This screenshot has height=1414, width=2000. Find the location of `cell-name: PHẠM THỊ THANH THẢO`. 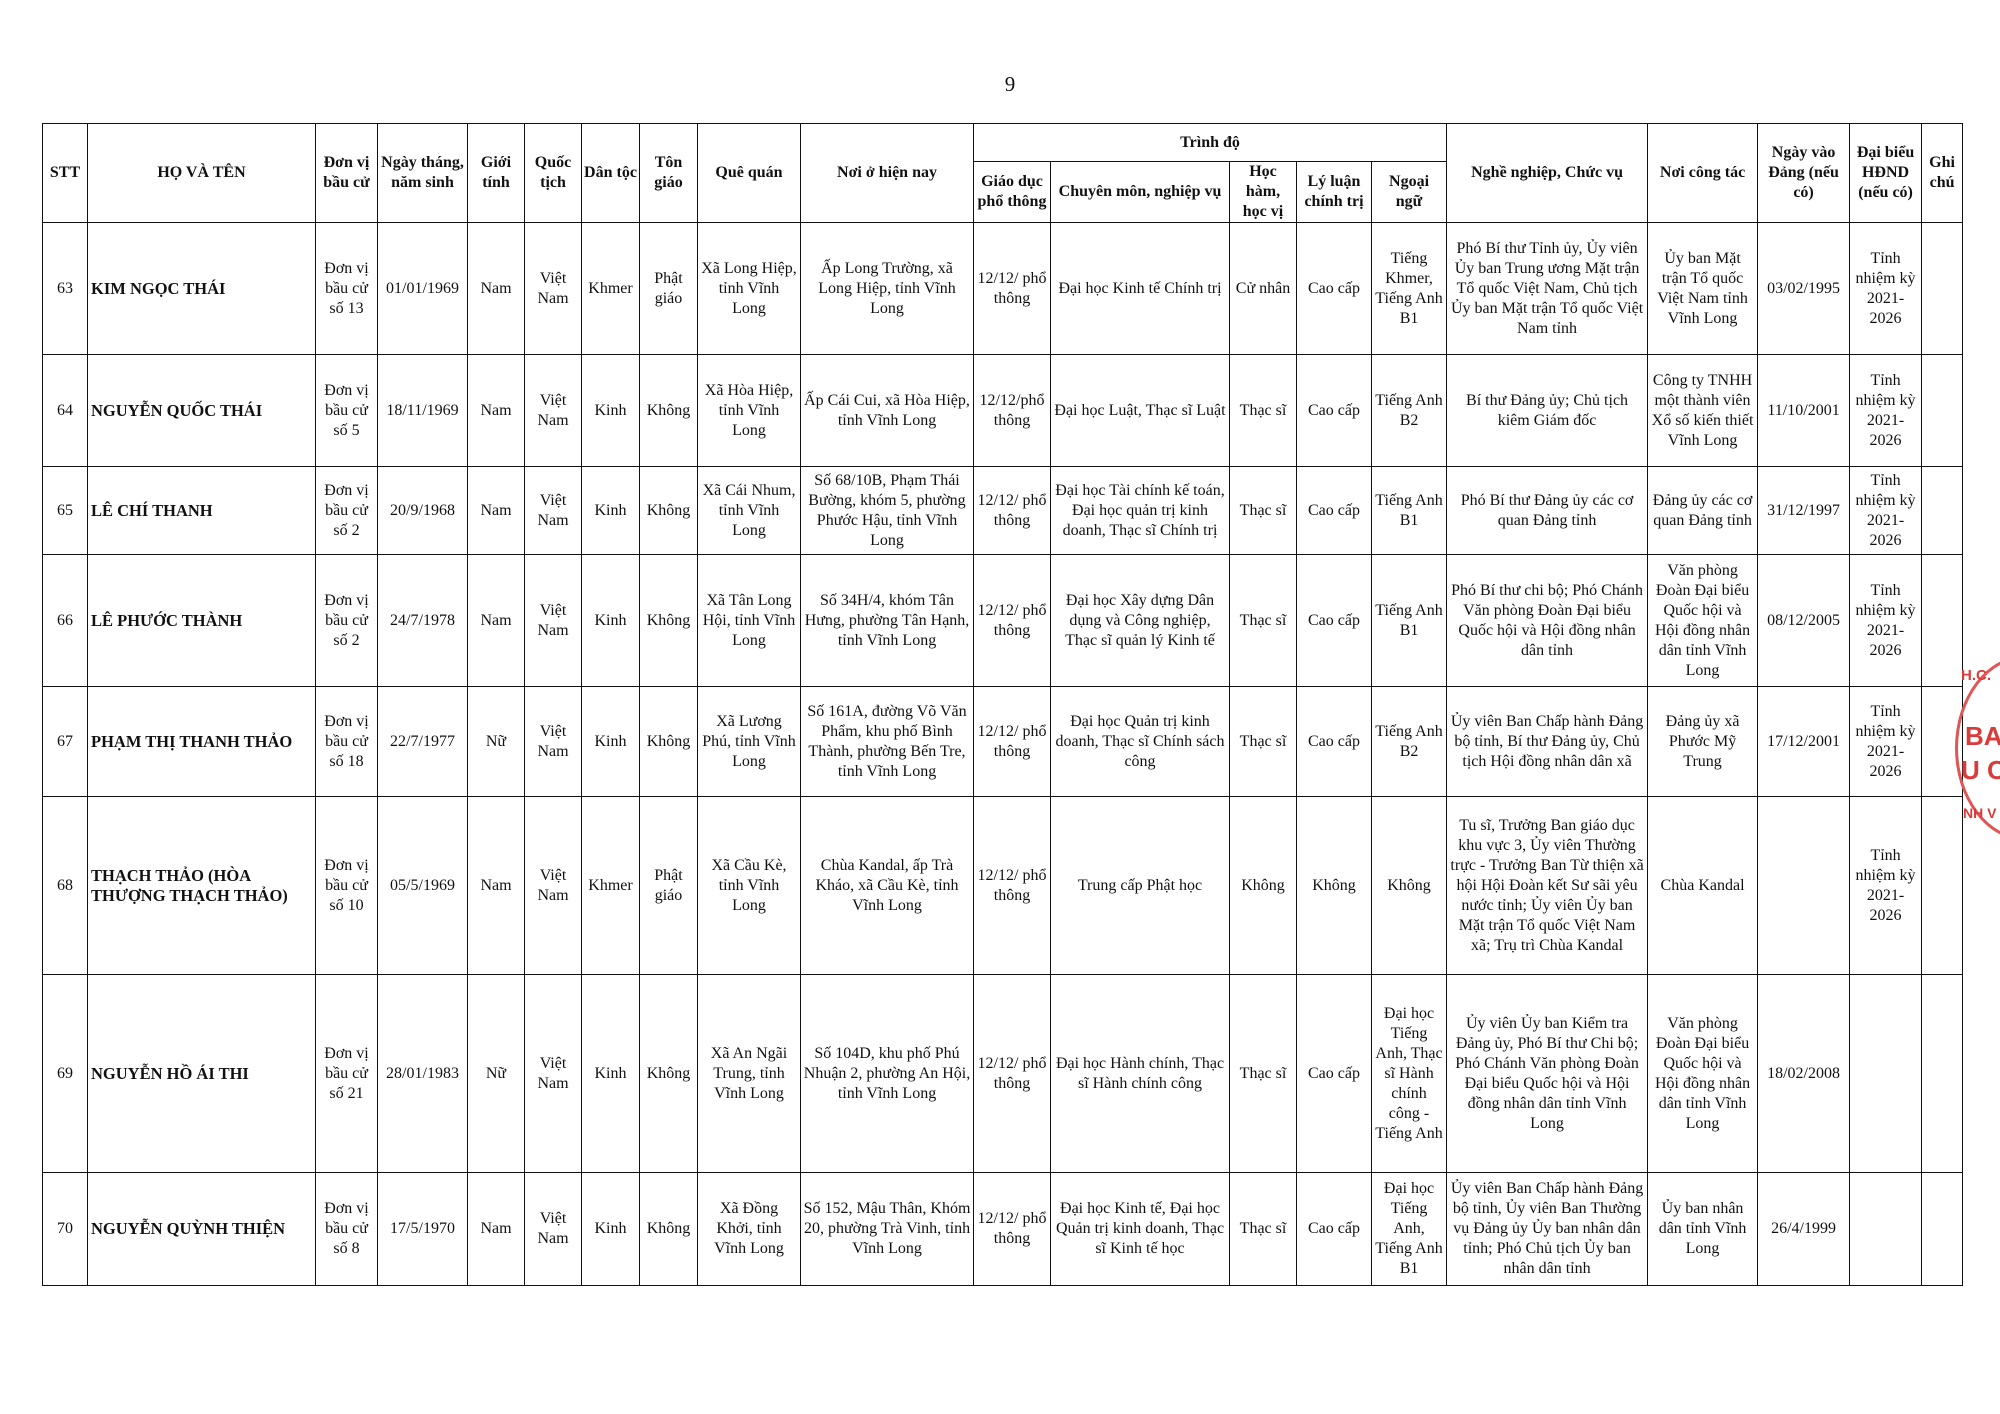

cell-name: PHẠM THỊ THANH THẢO is located at coordinates (201, 741).